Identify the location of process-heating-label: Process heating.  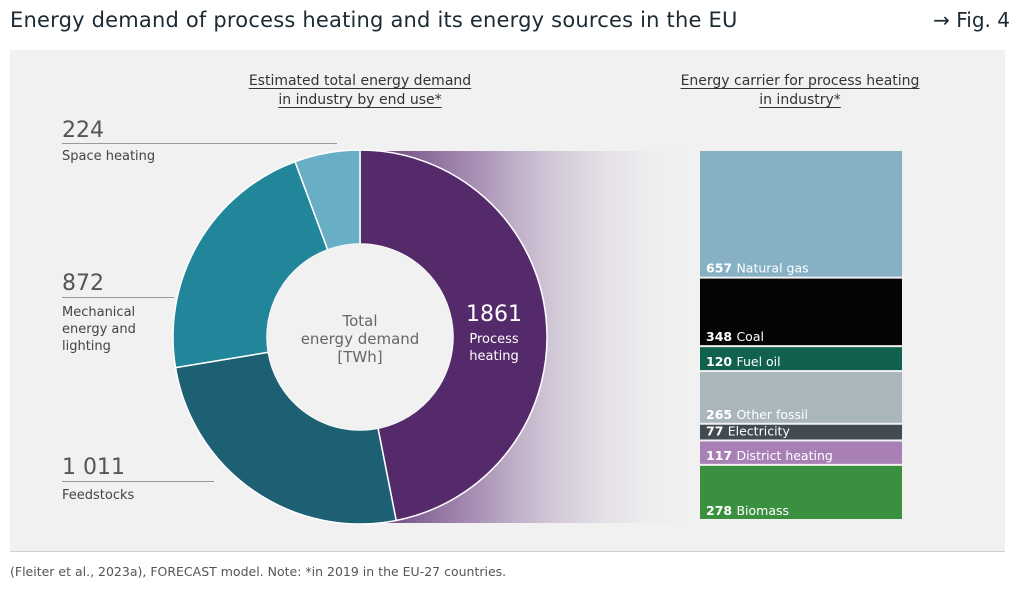
(494, 348).